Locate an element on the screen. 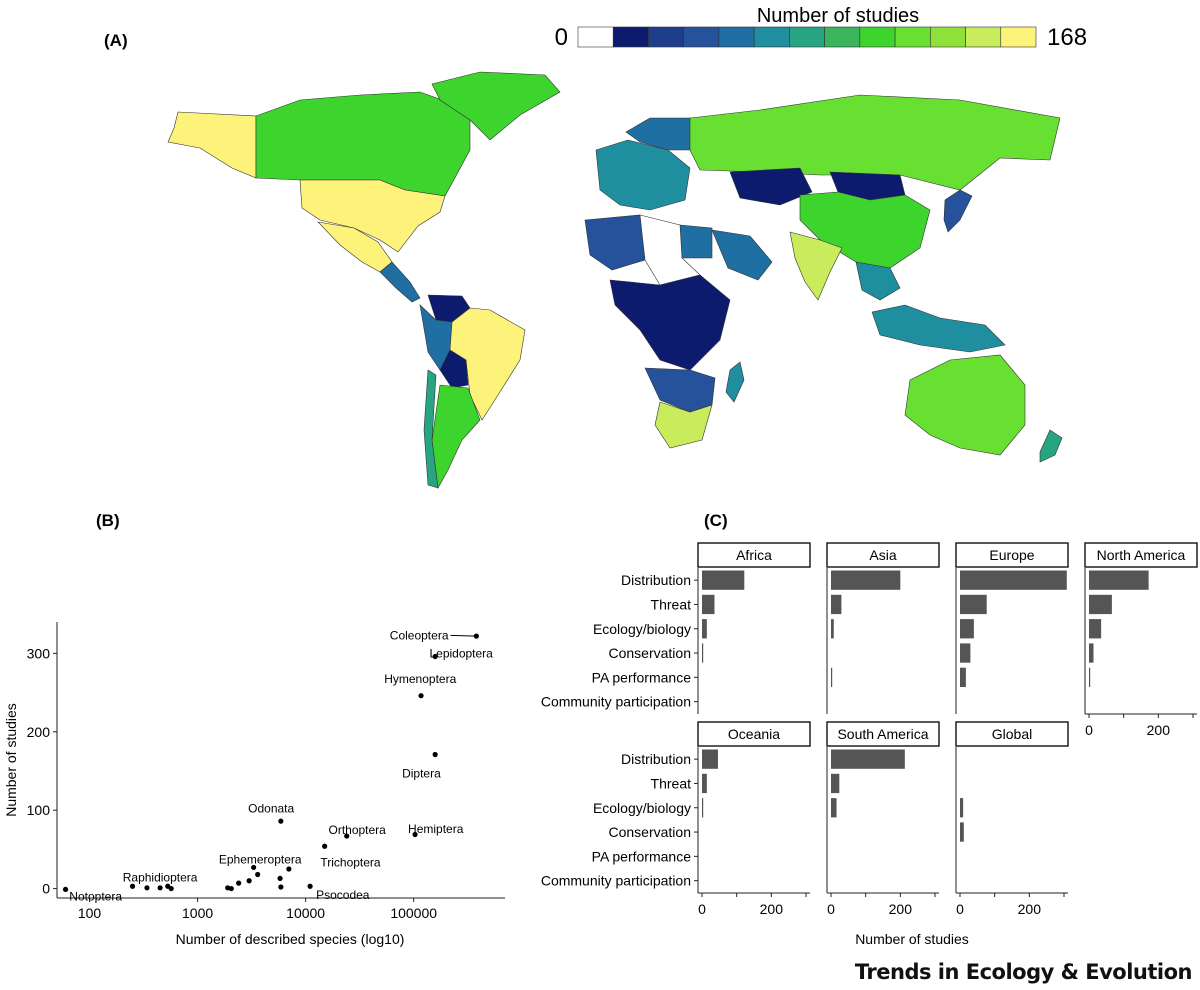 The image size is (1200, 990). facet-category-label: Distribution is located at coordinates (656, 759).